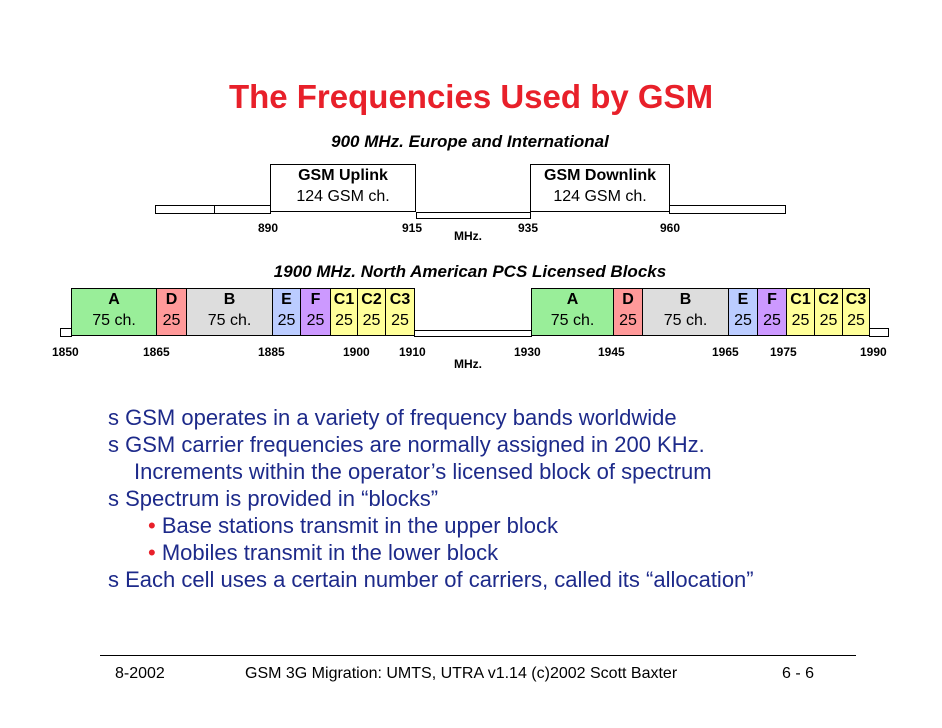 This screenshot has width=942, height=728. I want to click on tick-1975: 1975, so click(783, 352).